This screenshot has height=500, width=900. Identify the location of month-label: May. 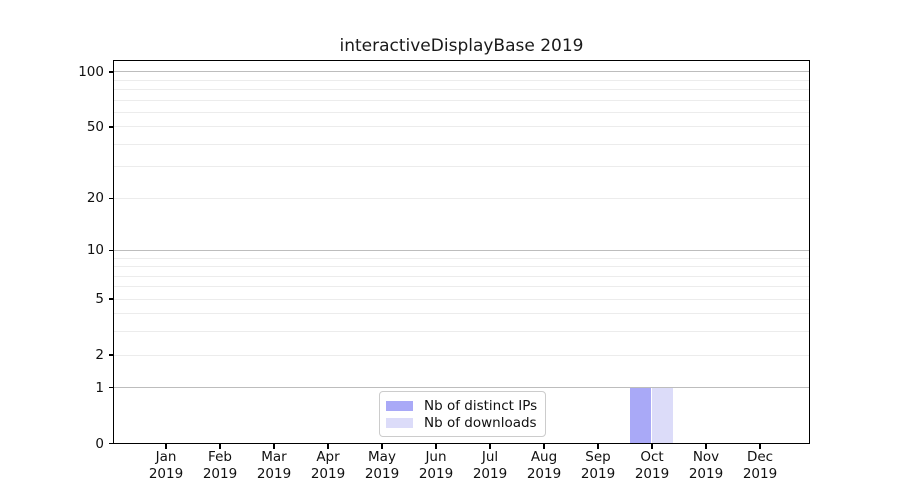
(382, 457).